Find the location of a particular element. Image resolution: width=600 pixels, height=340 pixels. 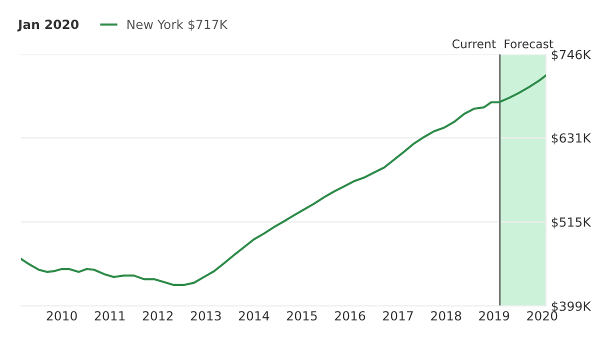

x-tick-label: 2018 is located at coordinates (446, 316).